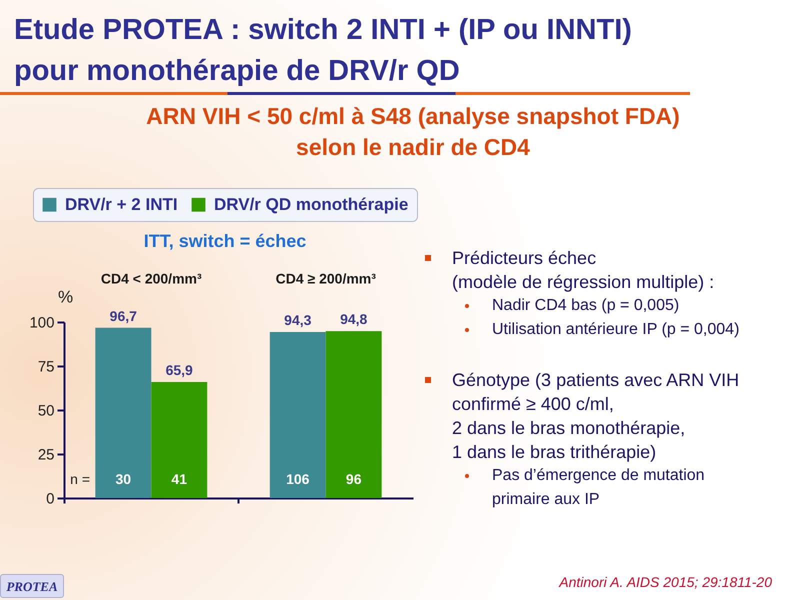  I want to click on y-axis-title: %, so click(66, 297).